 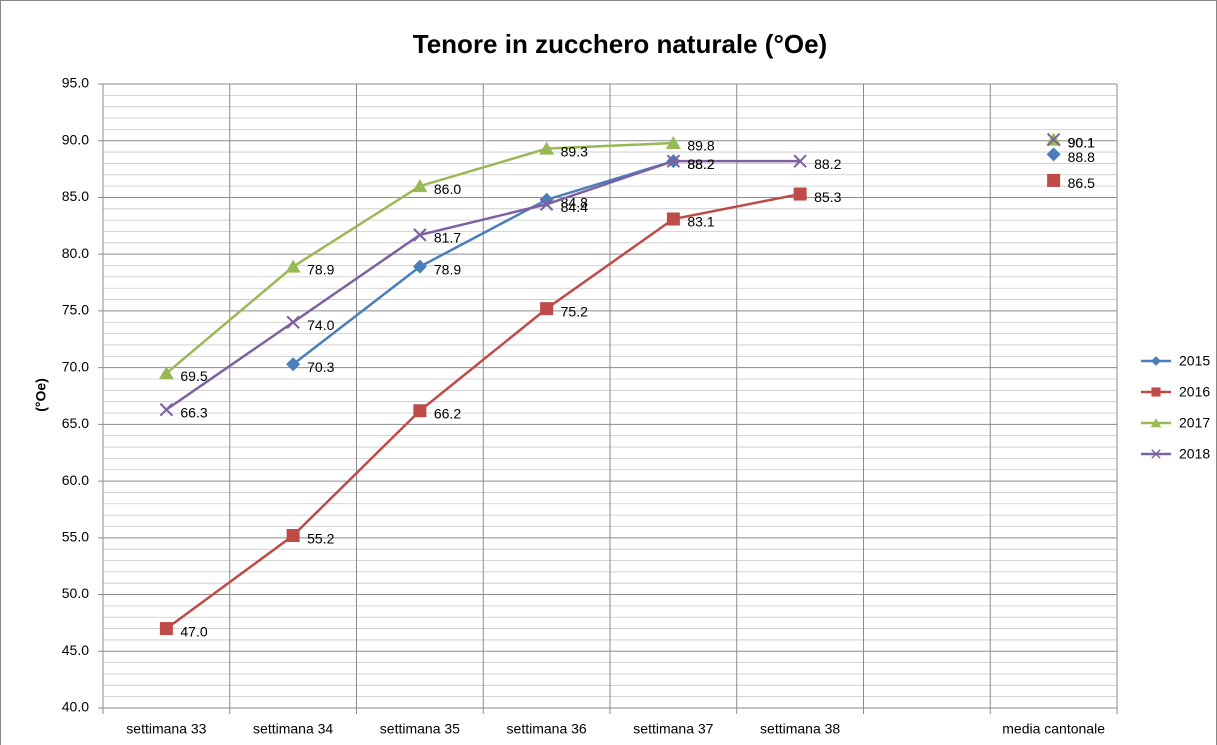 I want to click on x-tick-label: settimana 37, so click(x=673, y=729).